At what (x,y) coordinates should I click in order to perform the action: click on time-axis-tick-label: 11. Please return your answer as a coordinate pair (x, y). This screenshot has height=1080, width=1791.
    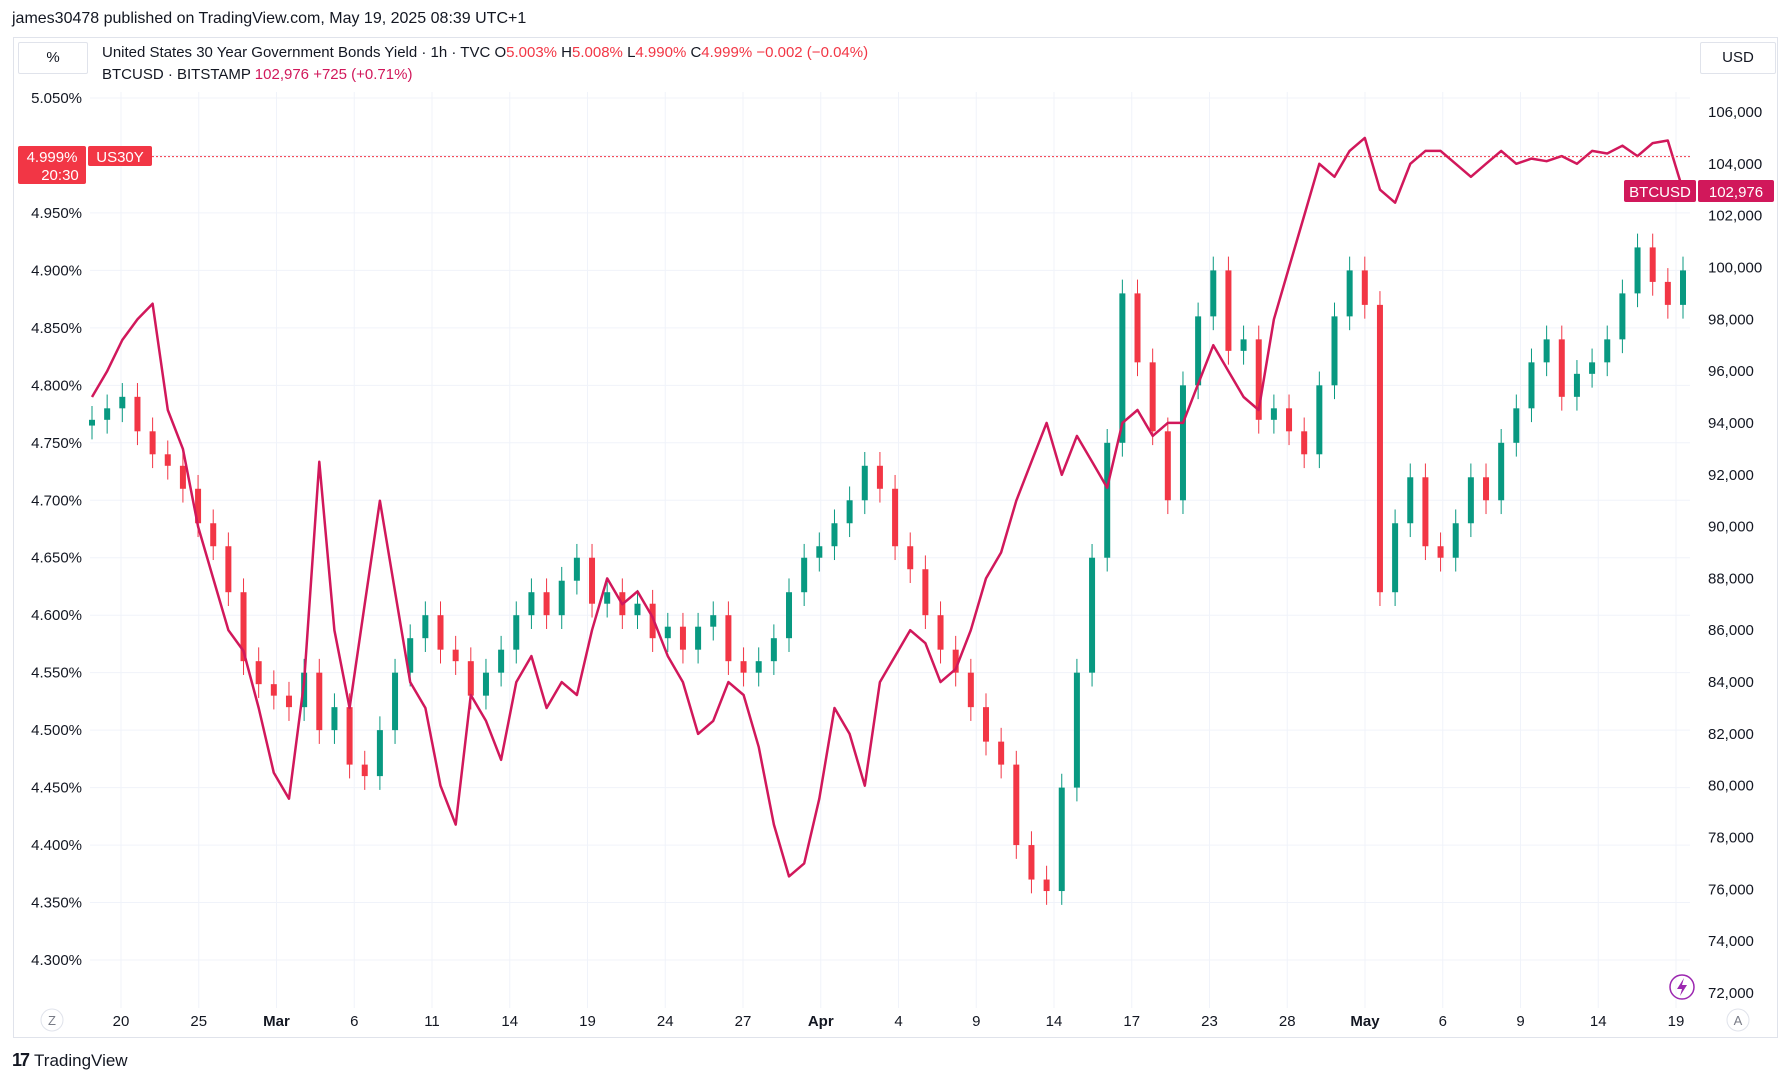
    Looking at the image, I should click on (432, 1021).